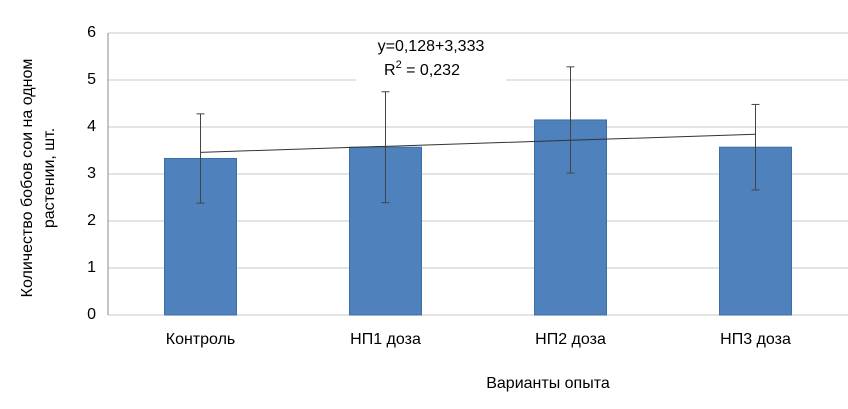 The image size is (848, 409). What do you see at coordinates (570, 339) in the screenshot?
I see `x-tick-label: НП2 доза` at bounding box center [570, 339].